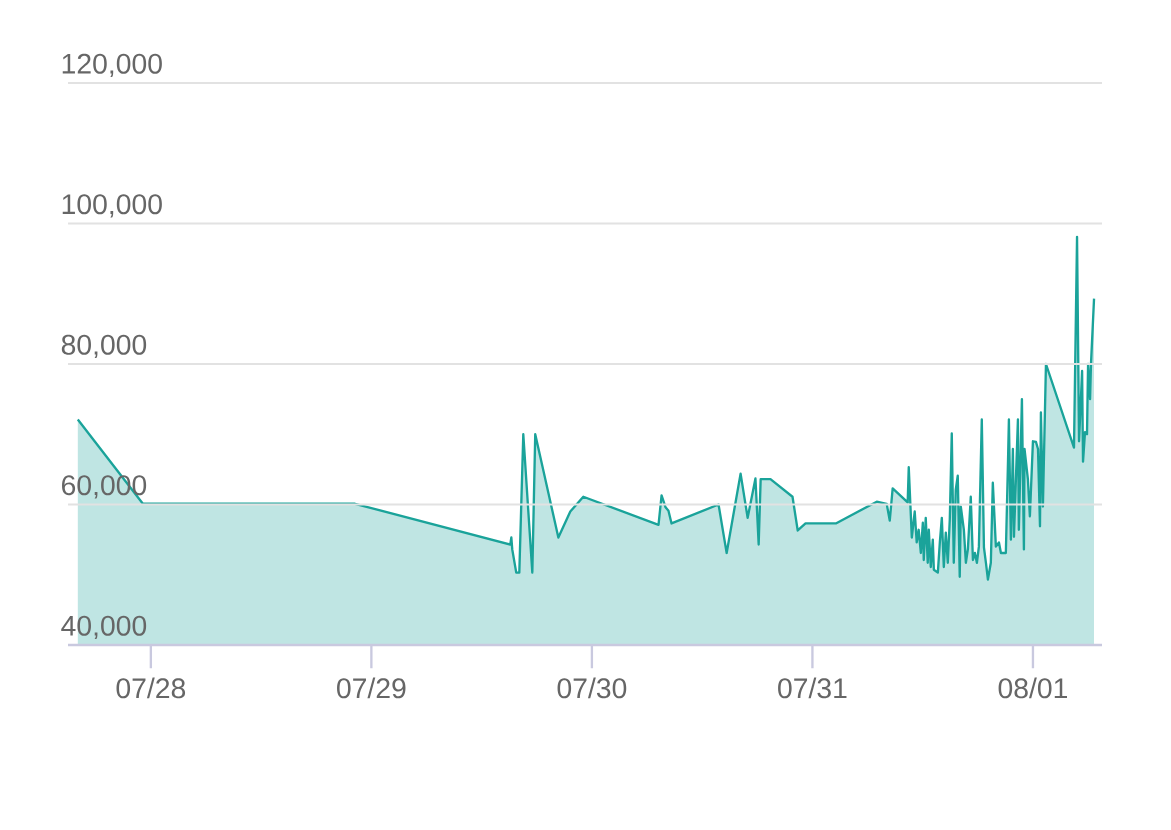 The height and width of the screenshot is (830, 1171). I want to click on y-tick-label: 40,000, so click(104, 627).